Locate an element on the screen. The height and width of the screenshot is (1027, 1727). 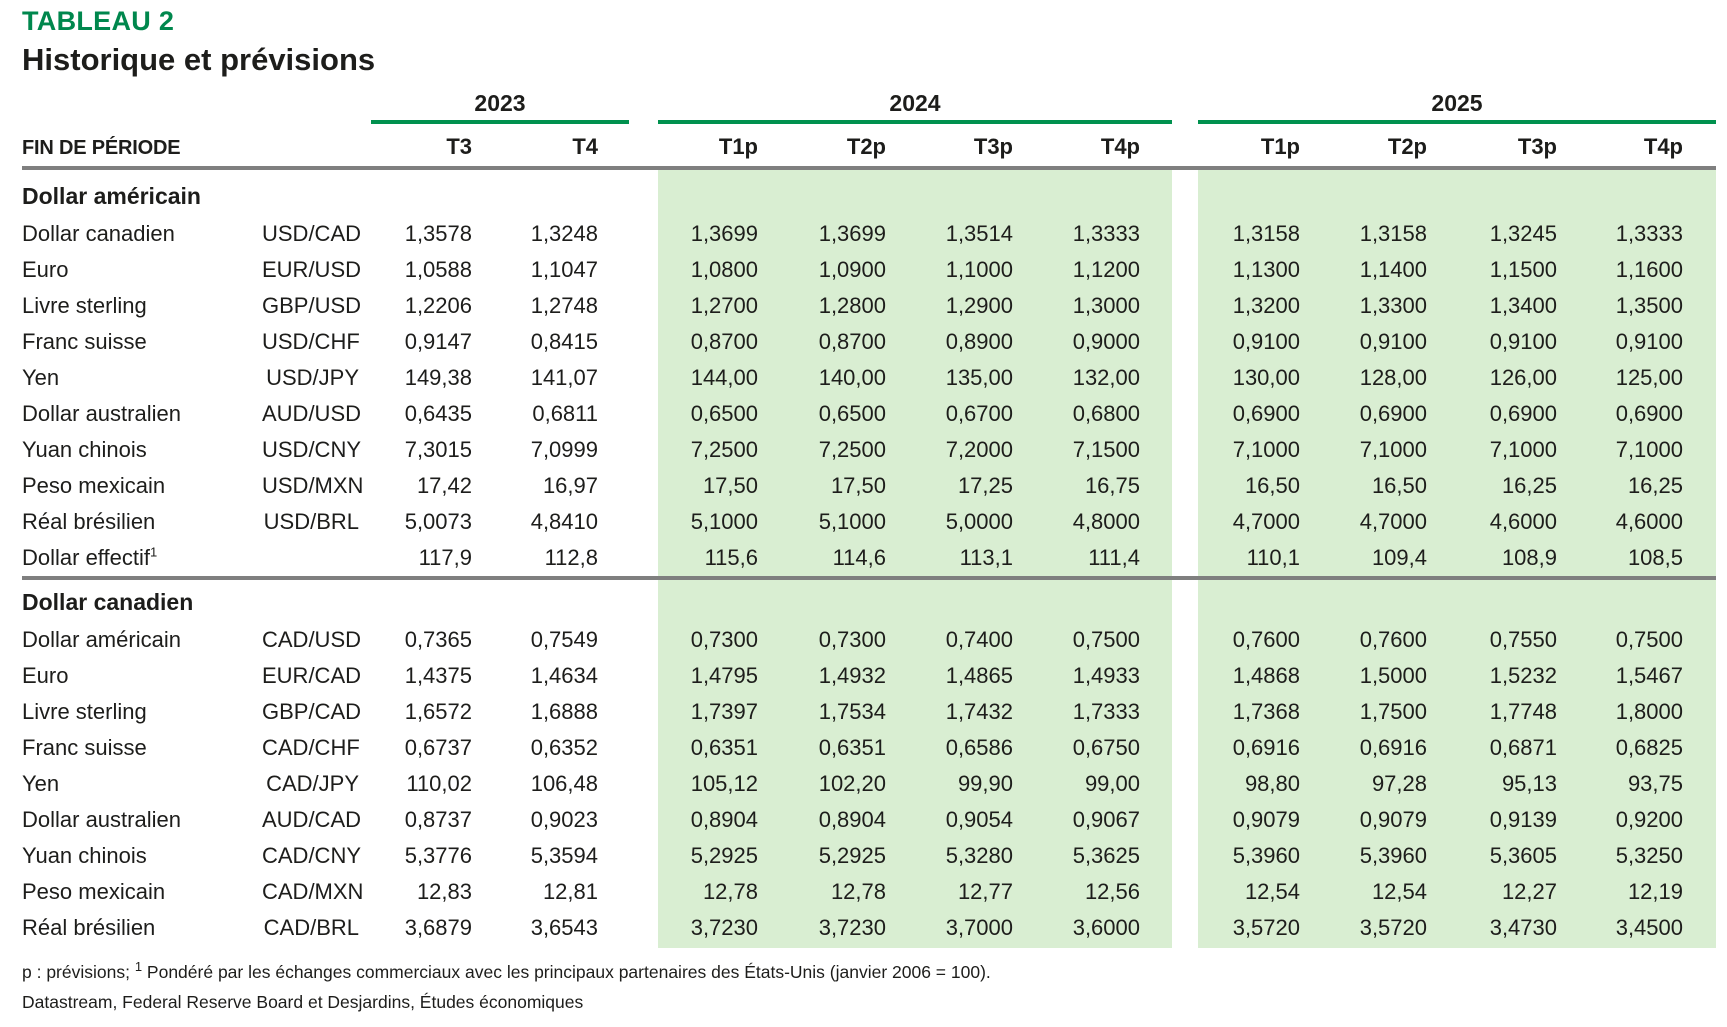
value-cell: 0,9200 is located at coordinates (1649, 819).